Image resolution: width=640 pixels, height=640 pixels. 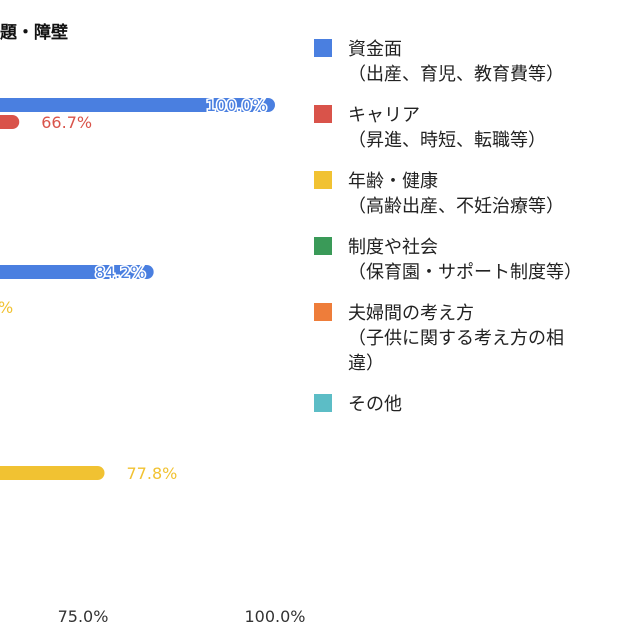 I want to click on x-tick-label: 75.0%, so click(x=83, y=616).